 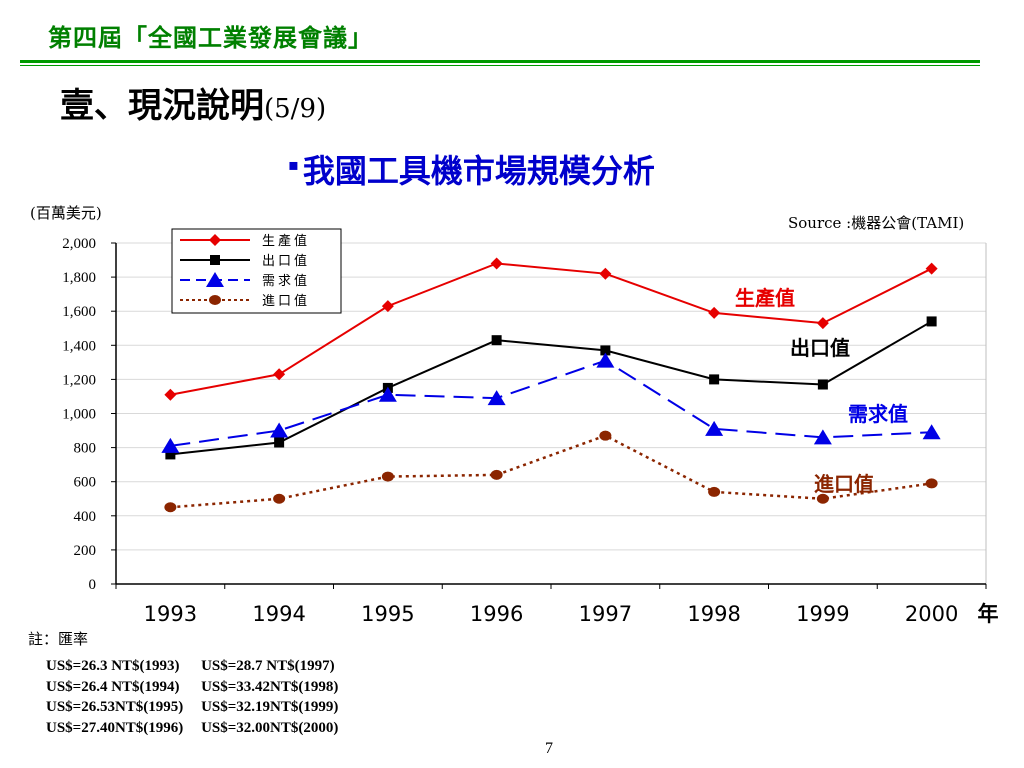 What do you see at coordinates (79, 312) in the screenshot?
I see `y-tick-label: 1,600` at bounding box center [79, 312].